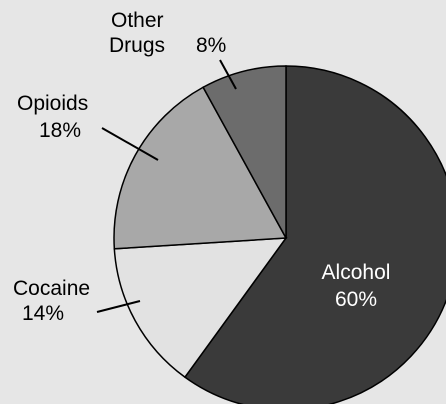 The width and height of the screenshot is (446, 404). Describe the element at coordinates (200, 308) in the screenshot. I see `pie-slice-cocaine` at that location.